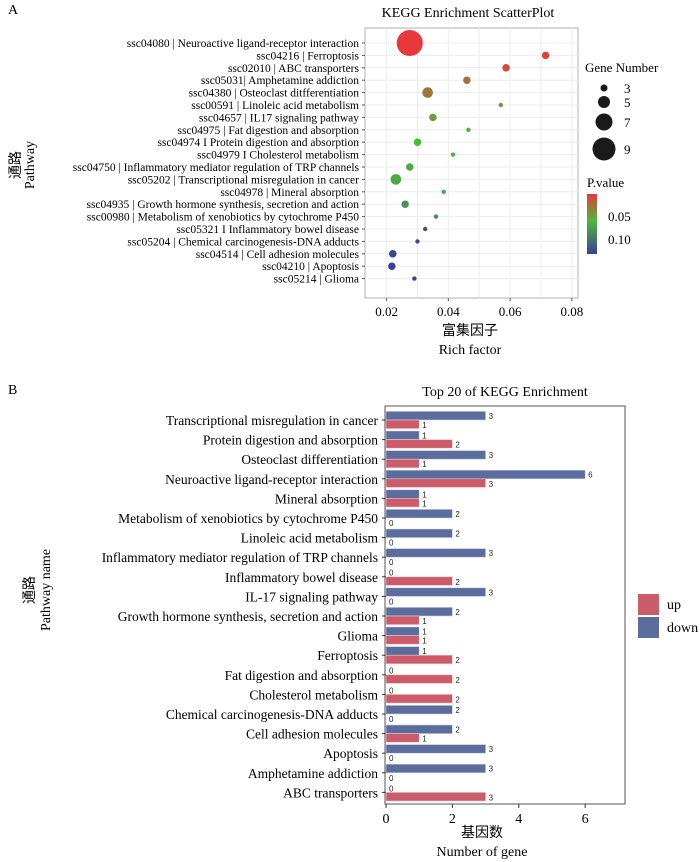 The height and width of the screenshot is (862, 700). I want to click on scatter-y-tick-label: ssc00591 | Linoleic acid metabolism, so click(275, 106).